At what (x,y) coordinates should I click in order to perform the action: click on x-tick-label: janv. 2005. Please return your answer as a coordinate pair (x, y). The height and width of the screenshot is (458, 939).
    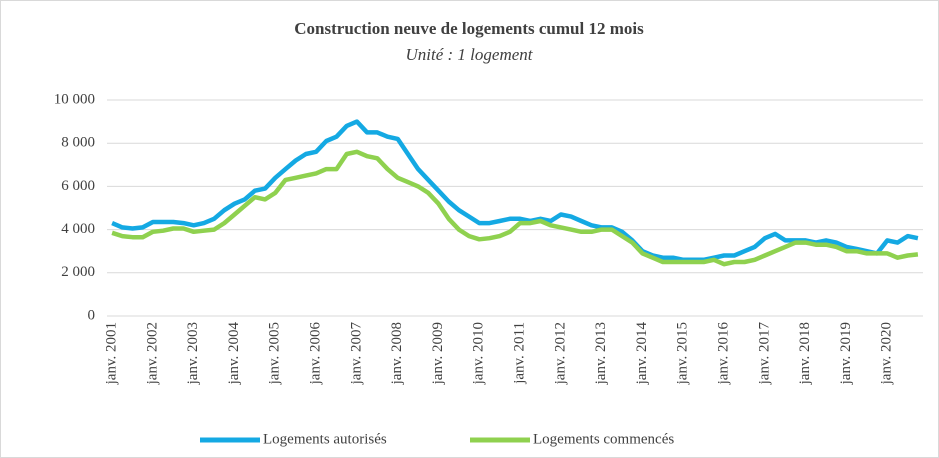
    Looking at the image, I should click on (275, 353).